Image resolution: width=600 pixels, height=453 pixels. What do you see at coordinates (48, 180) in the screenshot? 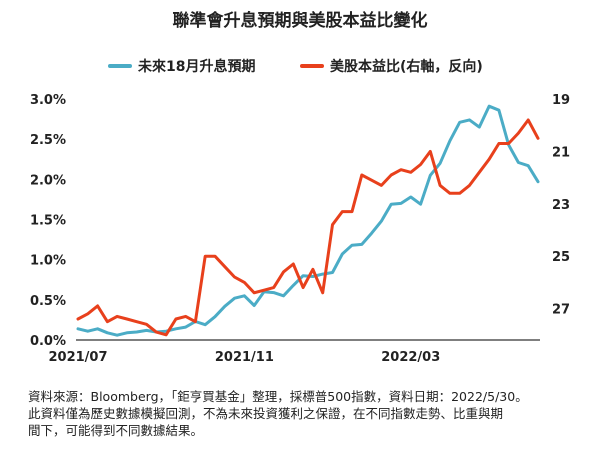
I see `left-tick-label: 2.0%` at bounding box center [48, 180].